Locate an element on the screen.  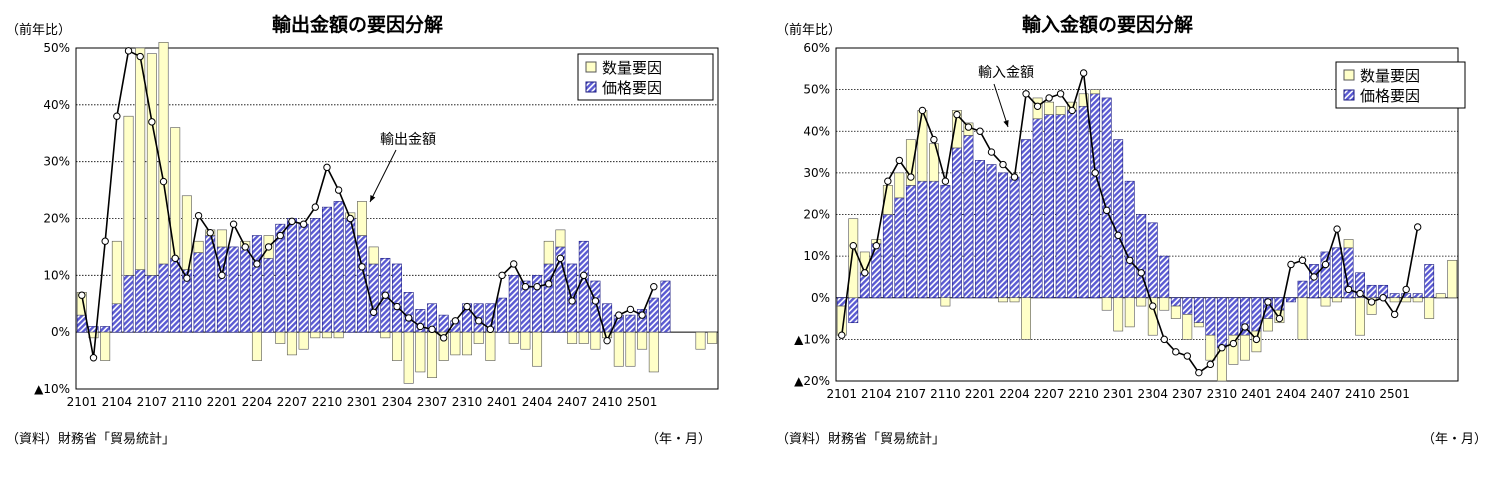
series-annotation: 輸出金額 is located at coordinates (408, 140).